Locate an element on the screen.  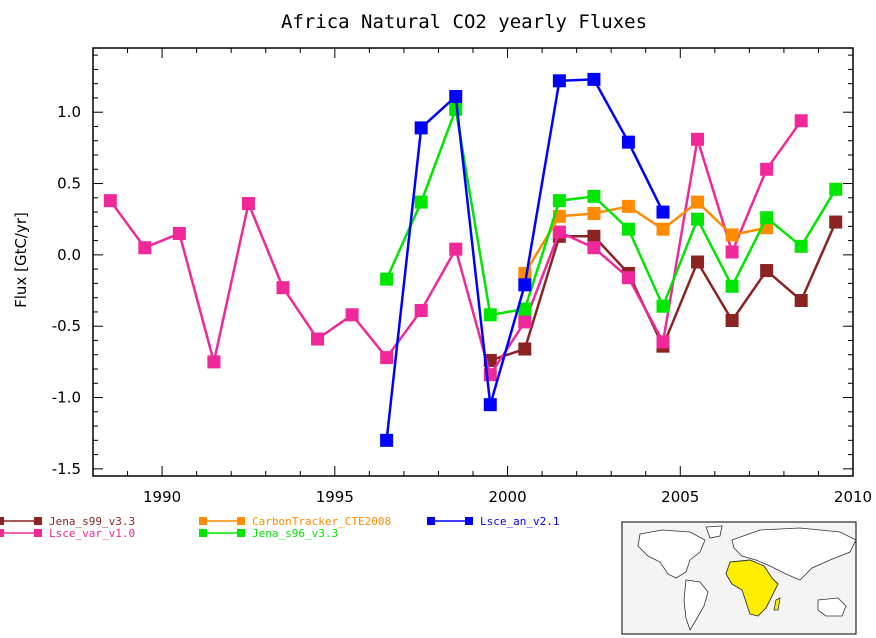
y-tick-label: -0.5 is located at coordinates (66, 326).